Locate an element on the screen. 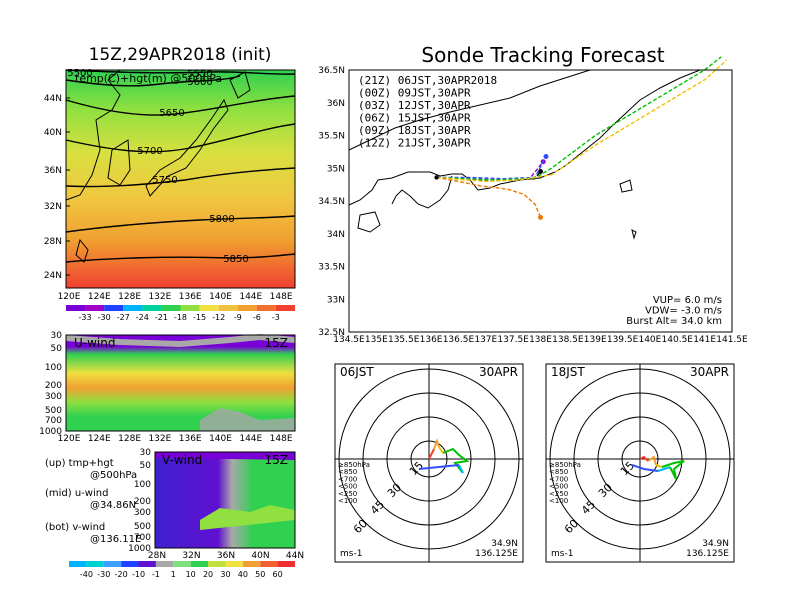 The image size is (792, 612). japan-coastline is located at coordinates (187, 147).